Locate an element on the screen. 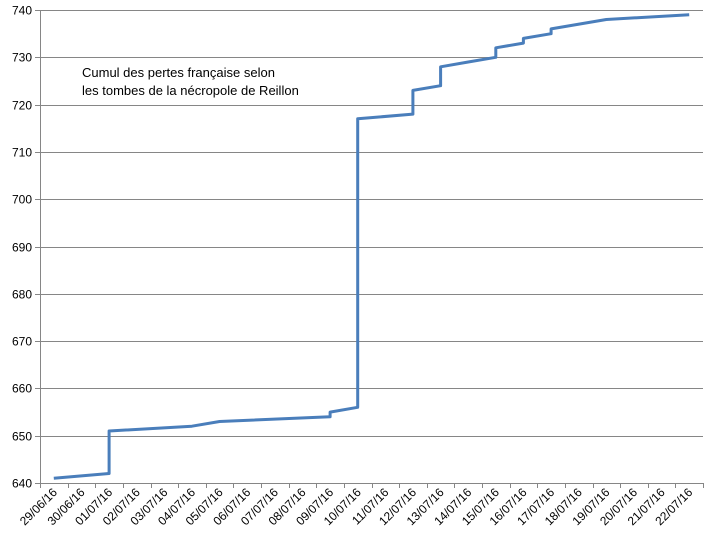 This screenshot has width=708, height=546. y-tick-label: 690 is located at coordinates (22, 248).